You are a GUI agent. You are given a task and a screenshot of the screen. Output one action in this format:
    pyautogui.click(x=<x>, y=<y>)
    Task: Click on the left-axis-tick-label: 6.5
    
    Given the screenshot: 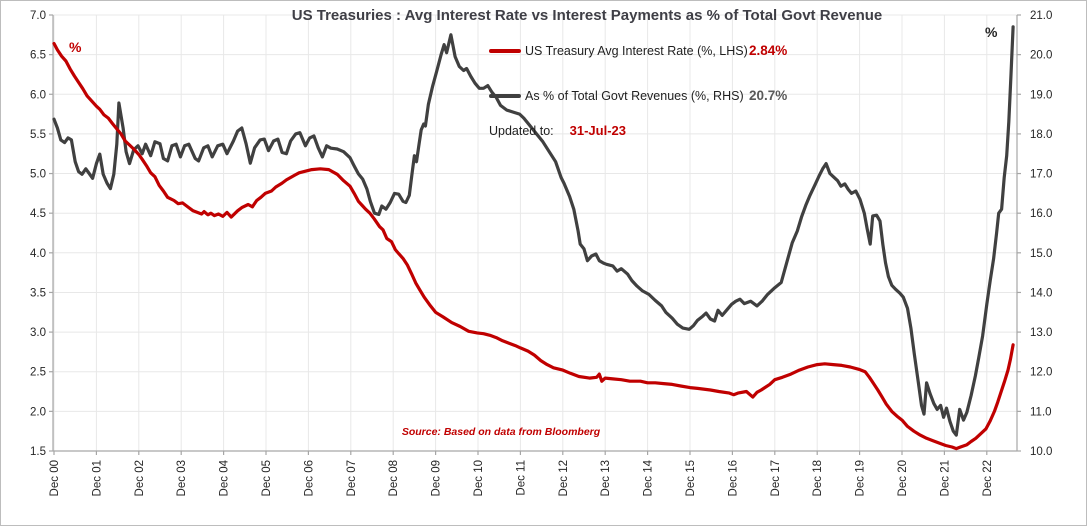 What is the action you would take?
    pyautogui.click(x=38, y=56)
    